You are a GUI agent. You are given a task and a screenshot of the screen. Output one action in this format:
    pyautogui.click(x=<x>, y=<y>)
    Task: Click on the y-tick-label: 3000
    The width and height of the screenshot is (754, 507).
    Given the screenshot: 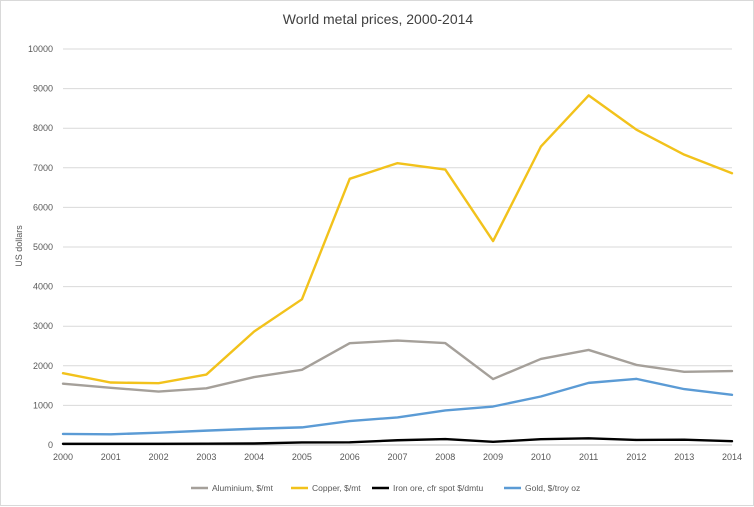 What is the action you would take?
    pyautogui.click(x=43, y=326)
    